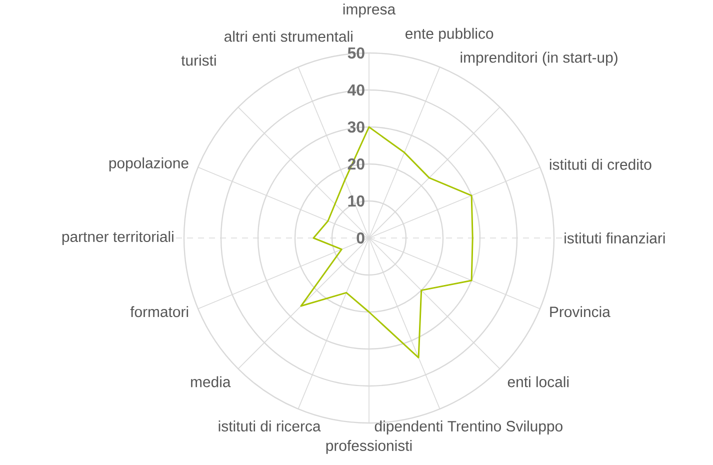 The height and width of the screenshot is (465, 713). Describe the element at coordinates (356, 201) in the screenshot. I see `y-tick-label: 10` at that location.